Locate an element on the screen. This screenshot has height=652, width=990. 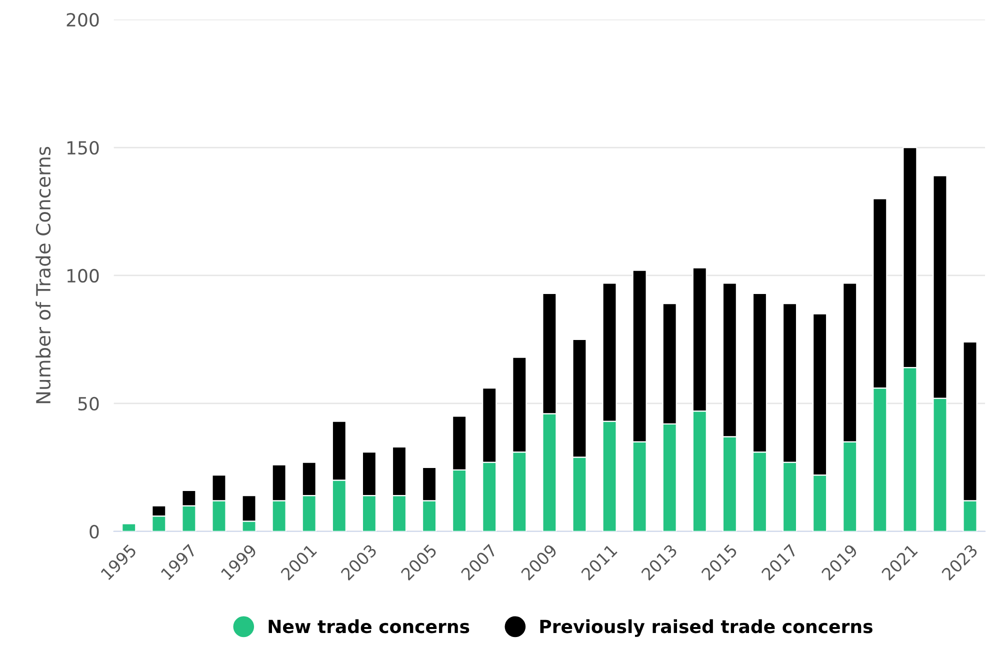
bar is located at coordinates (129, 527).